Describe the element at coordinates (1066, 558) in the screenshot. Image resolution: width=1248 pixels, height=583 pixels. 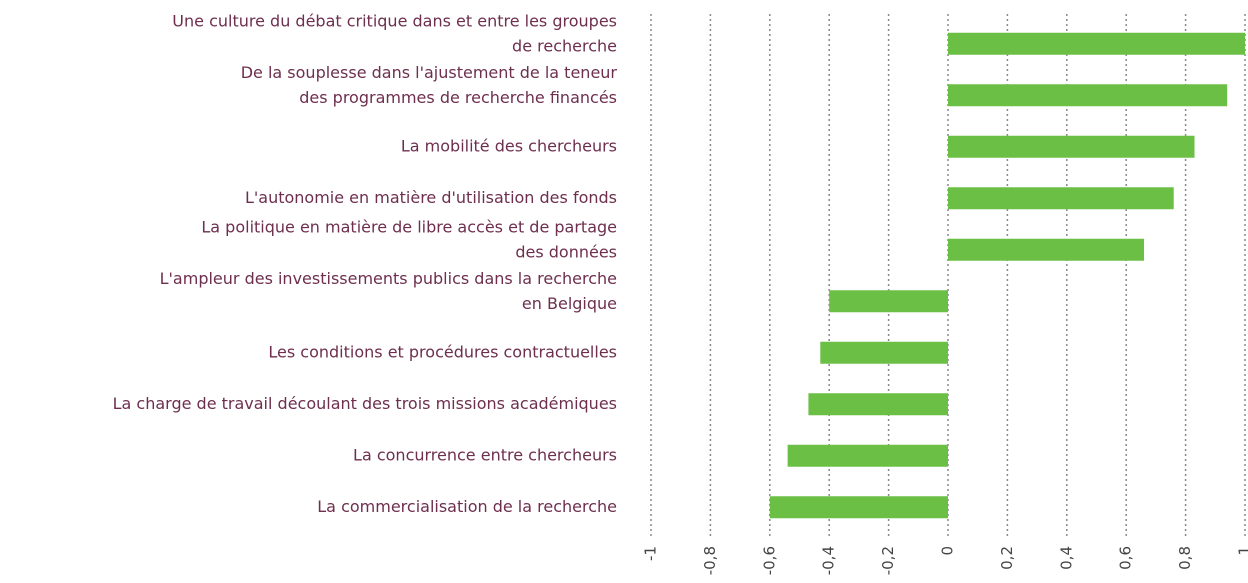
I see `x-tick-label: 0,4` at that location.